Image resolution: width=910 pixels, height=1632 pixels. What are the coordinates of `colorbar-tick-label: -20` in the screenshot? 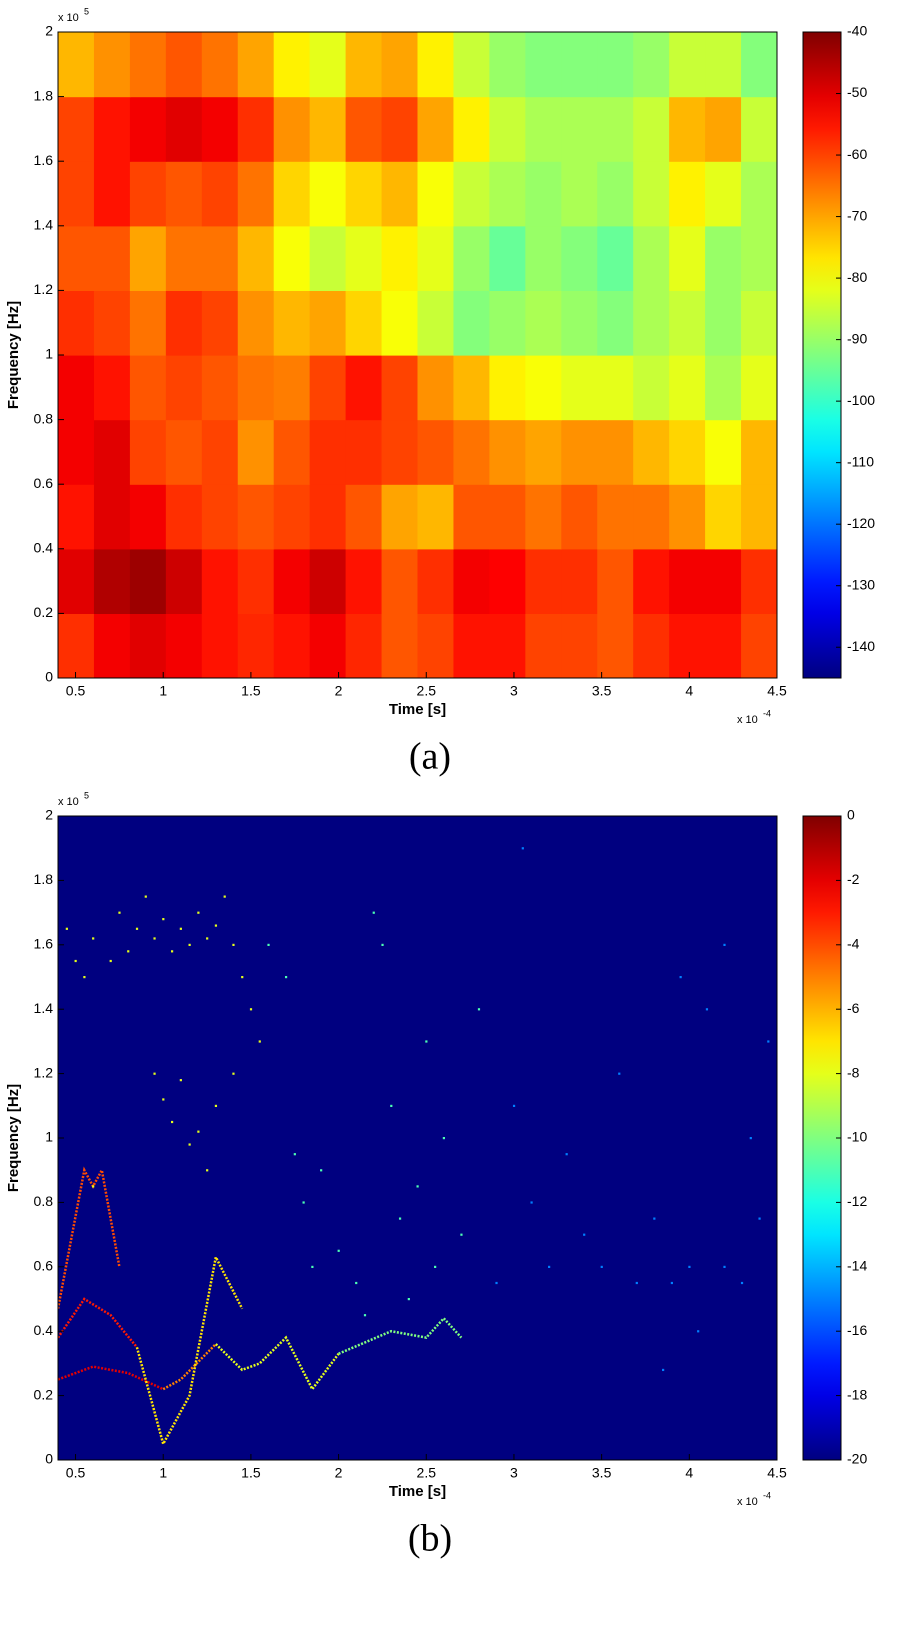 It's located at (857, 1459).